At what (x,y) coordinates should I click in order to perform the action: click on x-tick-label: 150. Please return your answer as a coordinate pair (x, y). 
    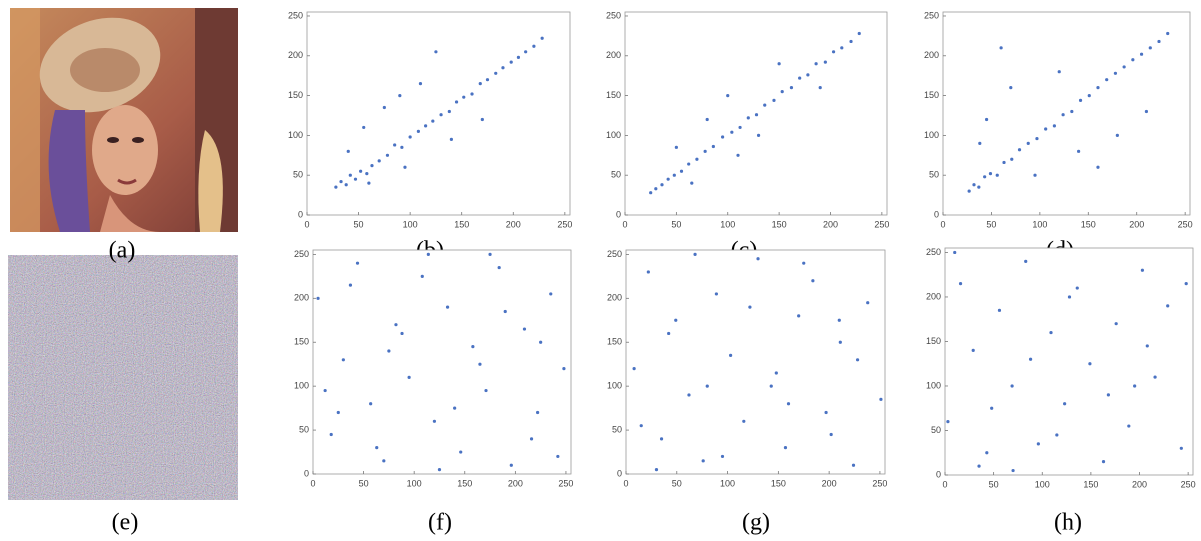
    Looking at the image, I should click on (778, 483).